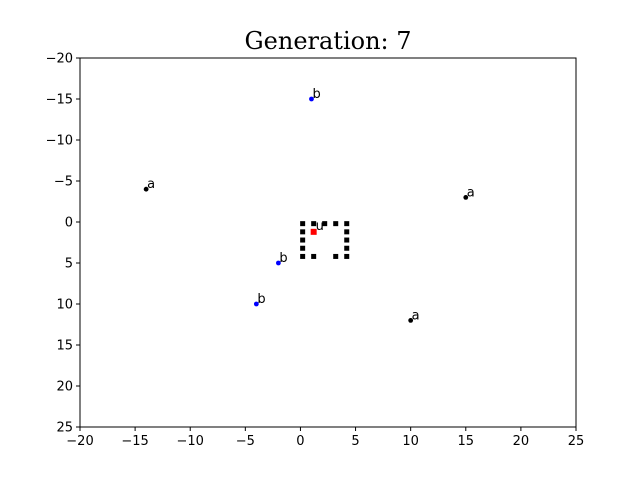 The image size is (640, 480). What do you see at coordinates (355, 441) in the screenshot?
I see `x-tick-label: 5` at bounding box center [355, 441].